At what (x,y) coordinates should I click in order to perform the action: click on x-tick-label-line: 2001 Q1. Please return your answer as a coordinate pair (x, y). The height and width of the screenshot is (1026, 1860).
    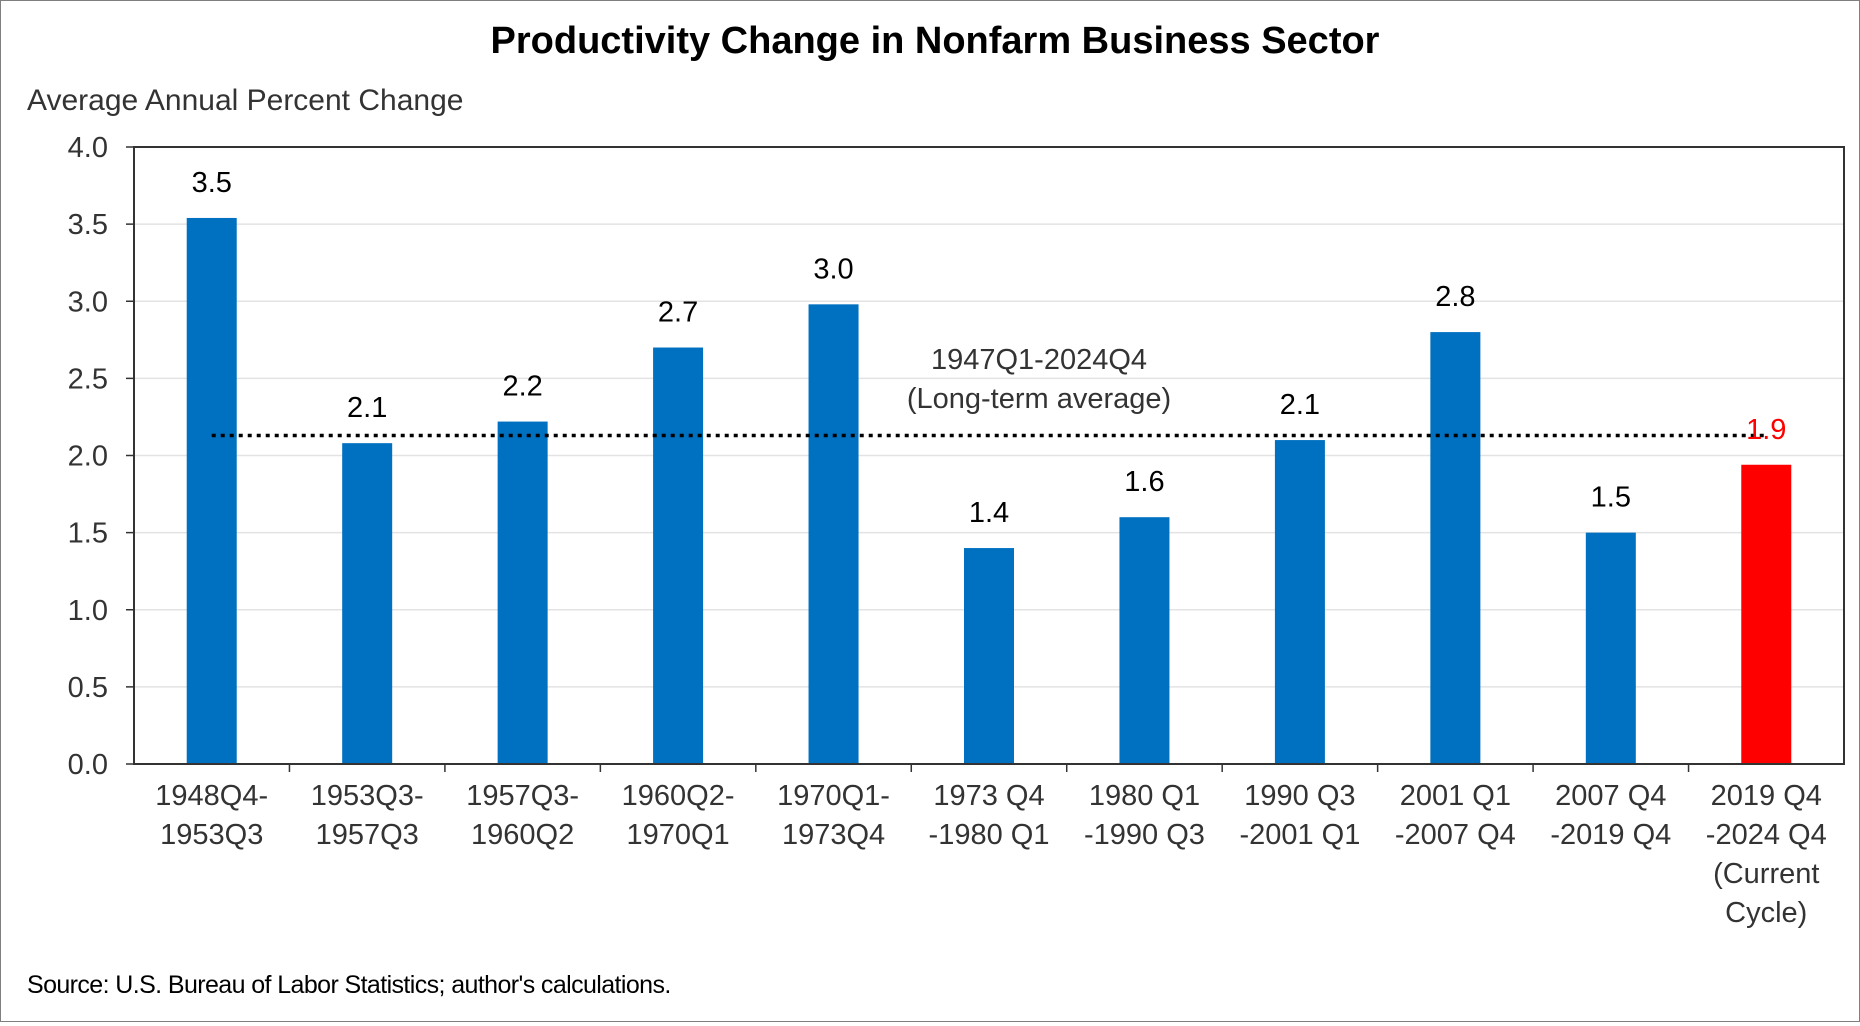
    Looking at the image, I should click on (1455, 796).